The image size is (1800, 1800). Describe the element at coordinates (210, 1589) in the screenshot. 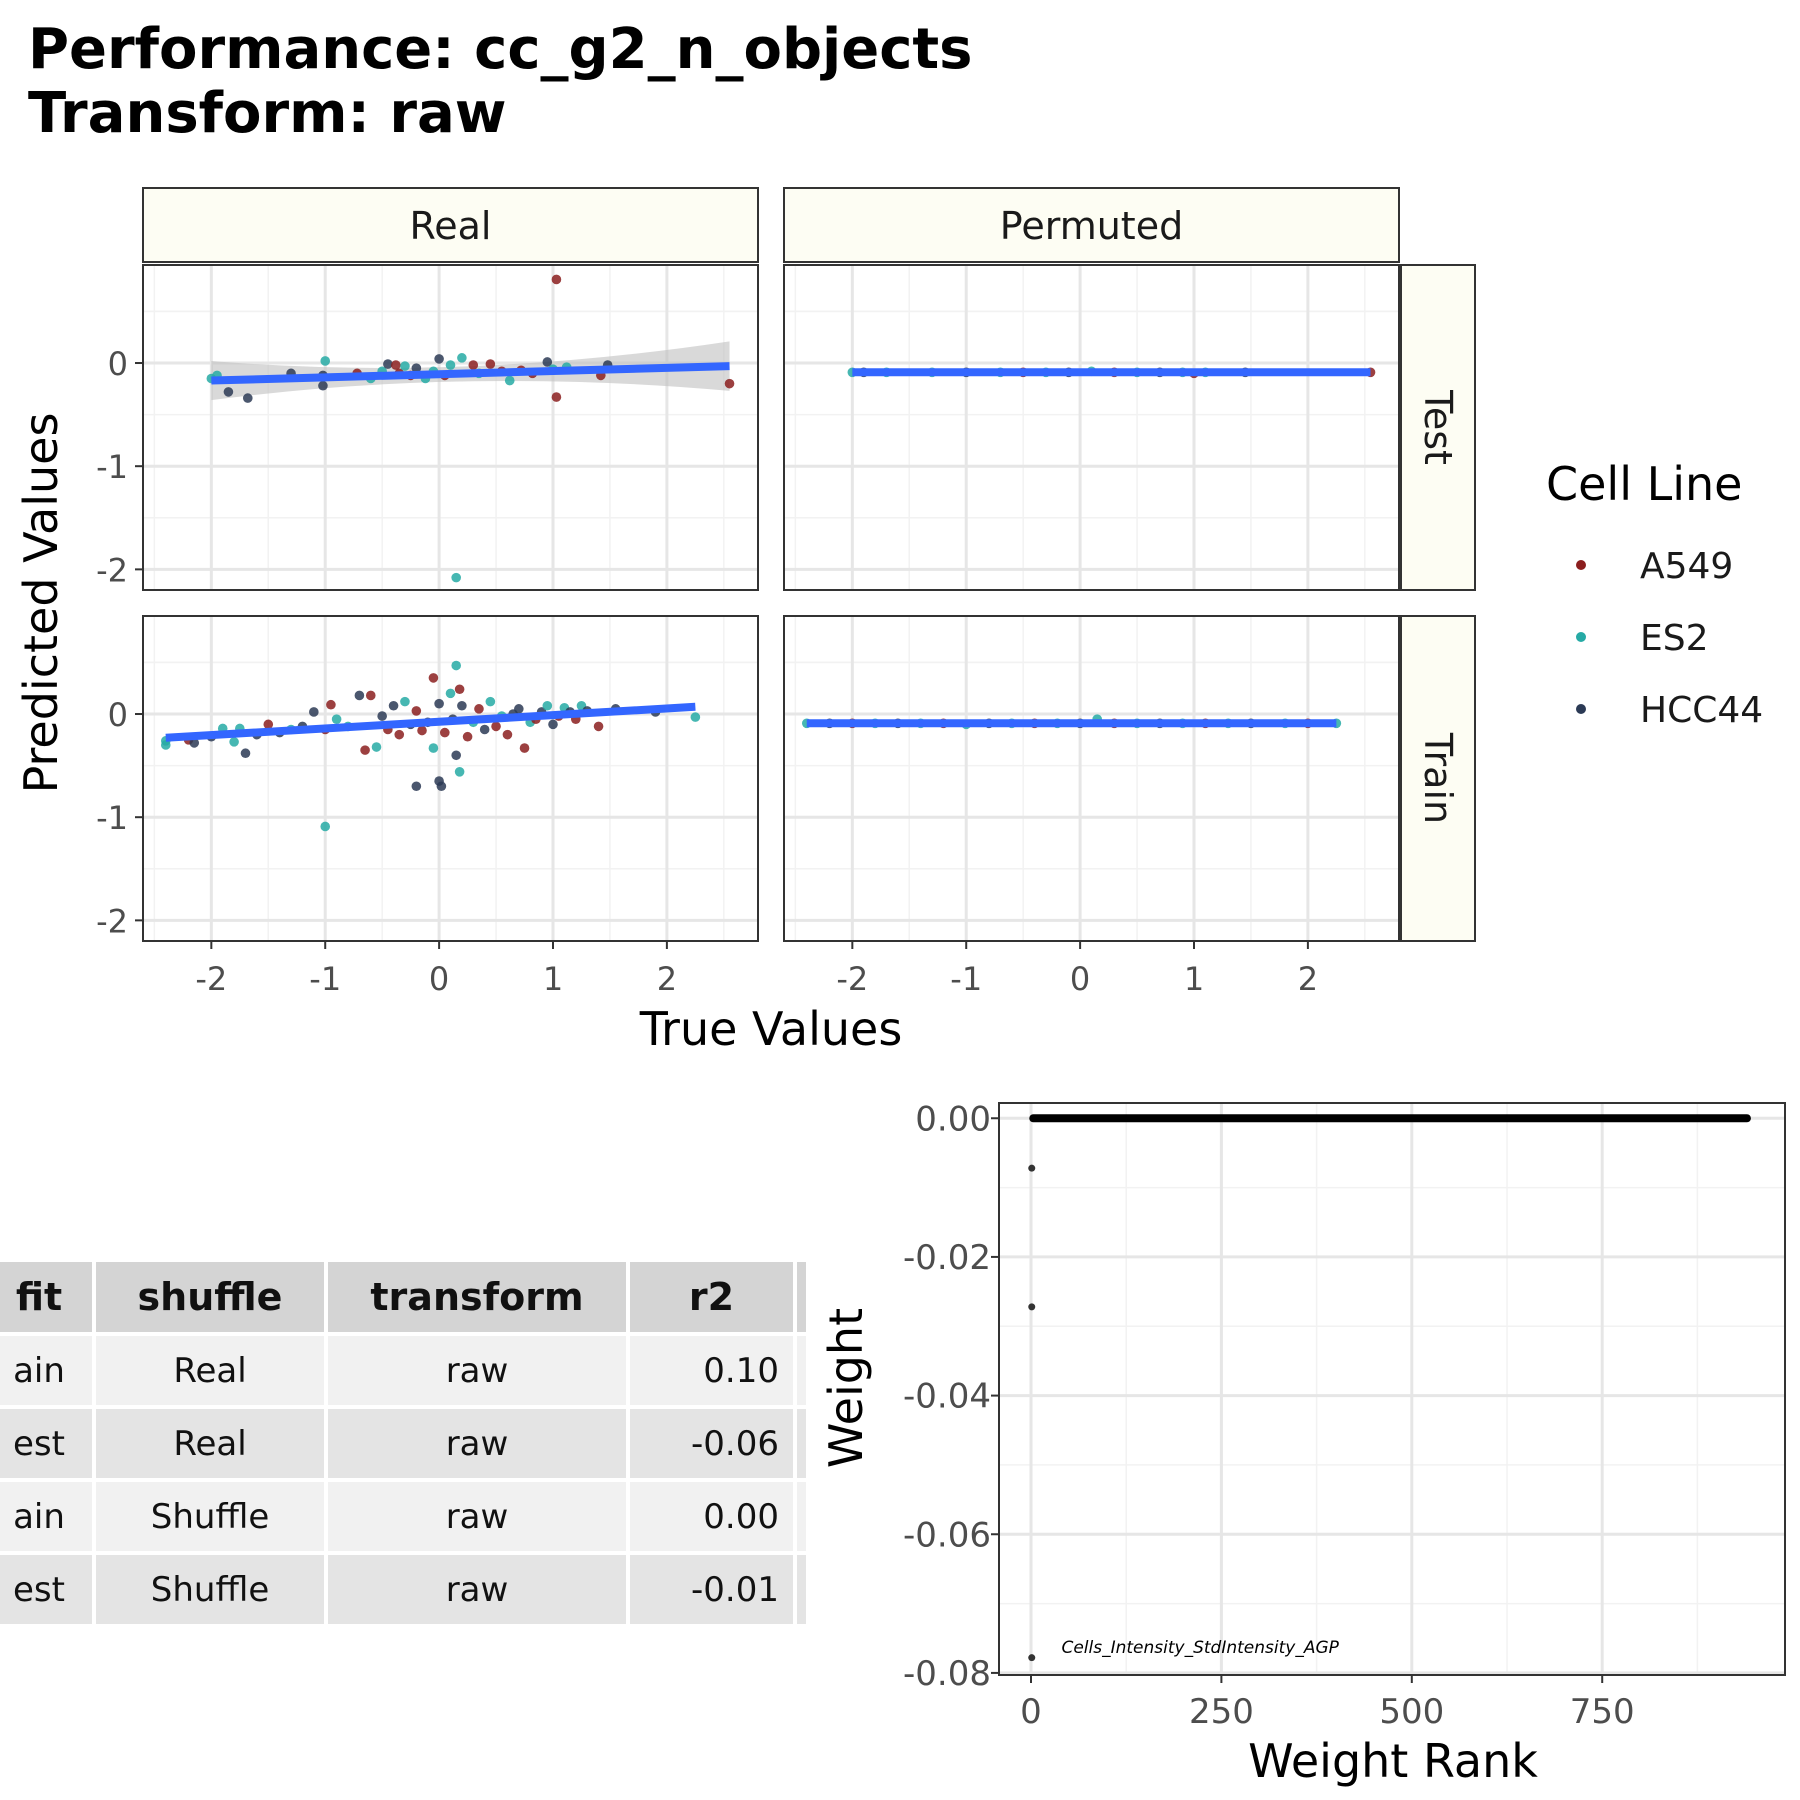

I see `table-cell-shuffle: Shuffle` at that location.